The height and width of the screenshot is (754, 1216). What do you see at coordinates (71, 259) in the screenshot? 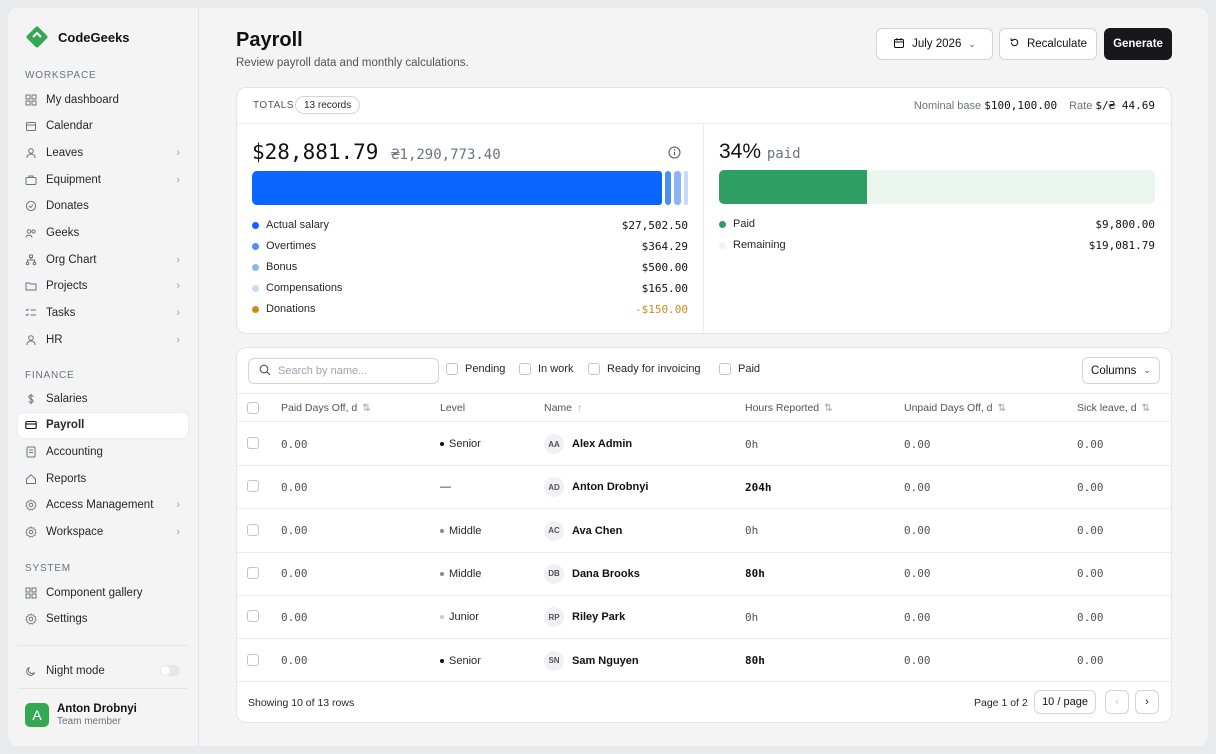
I see `sidebar-item-label: Org Chart` at bounding box center [71, 259].